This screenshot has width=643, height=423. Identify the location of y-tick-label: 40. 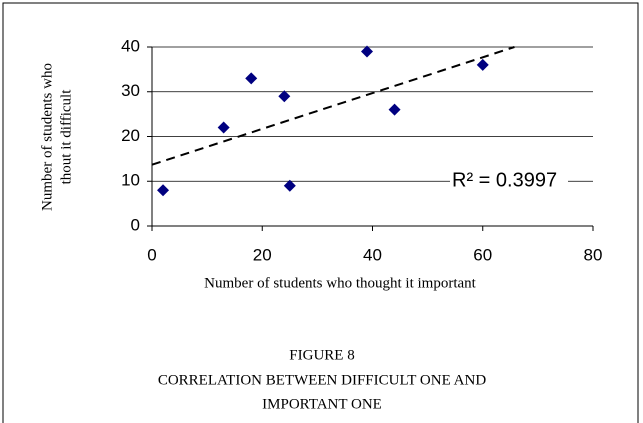
(130, 45).